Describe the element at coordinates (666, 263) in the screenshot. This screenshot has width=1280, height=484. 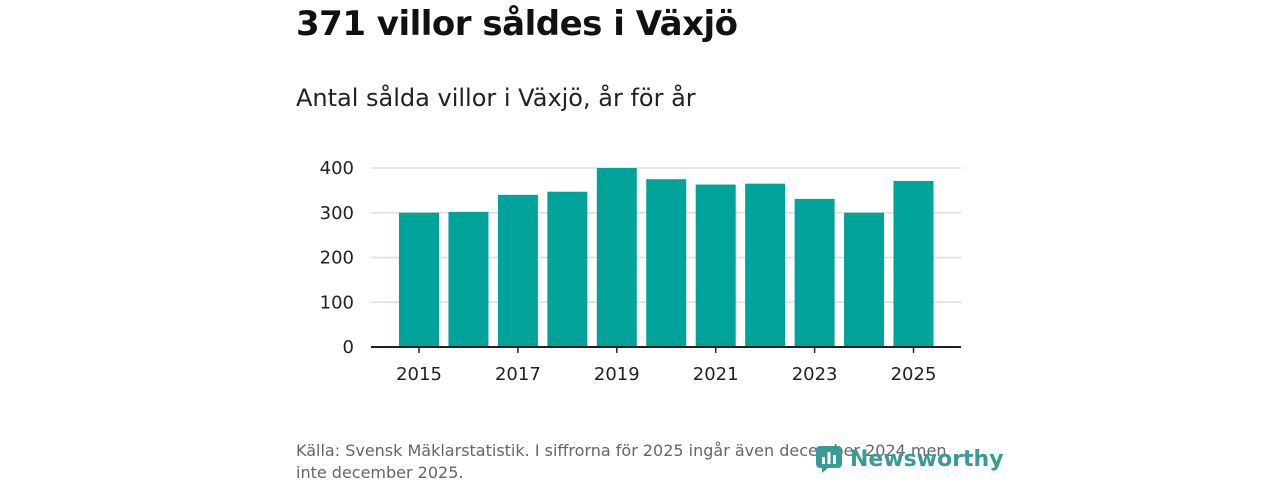
I see `bar-2020` at that location.